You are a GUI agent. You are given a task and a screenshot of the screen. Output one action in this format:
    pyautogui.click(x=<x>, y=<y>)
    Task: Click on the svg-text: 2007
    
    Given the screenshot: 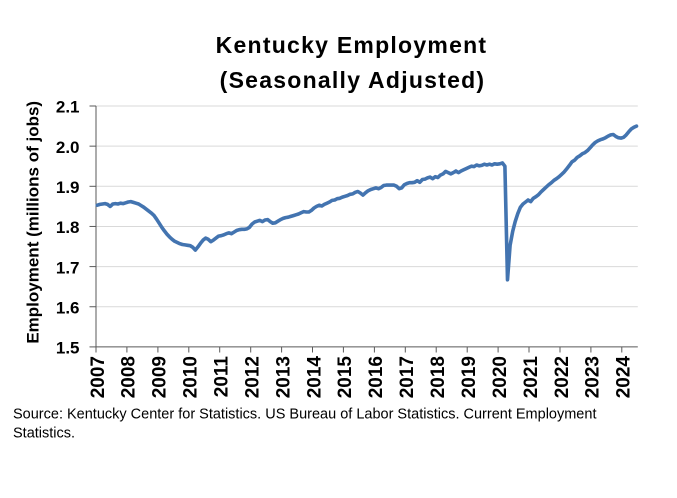 What is the action you would take?
    pyautogui.click(x=98, y=377)
    